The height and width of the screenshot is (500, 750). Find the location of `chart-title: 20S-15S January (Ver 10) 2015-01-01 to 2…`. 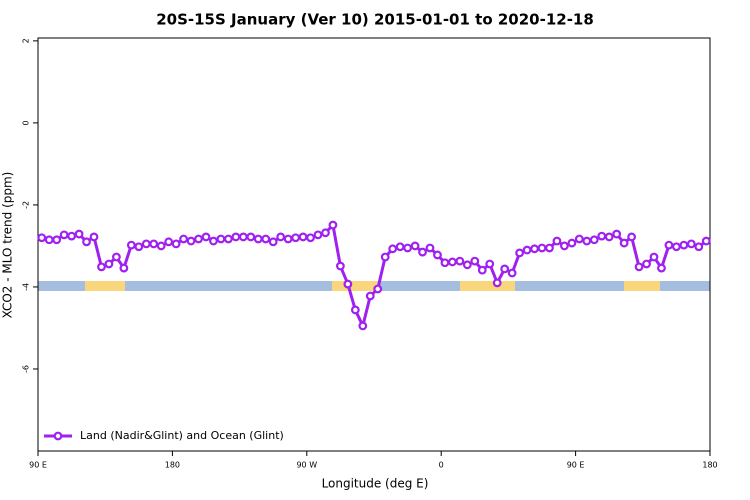

chart-title: 20S-15S January (Ver 10) 2015-01-01 to 2… is located at coordinates (375, 20).